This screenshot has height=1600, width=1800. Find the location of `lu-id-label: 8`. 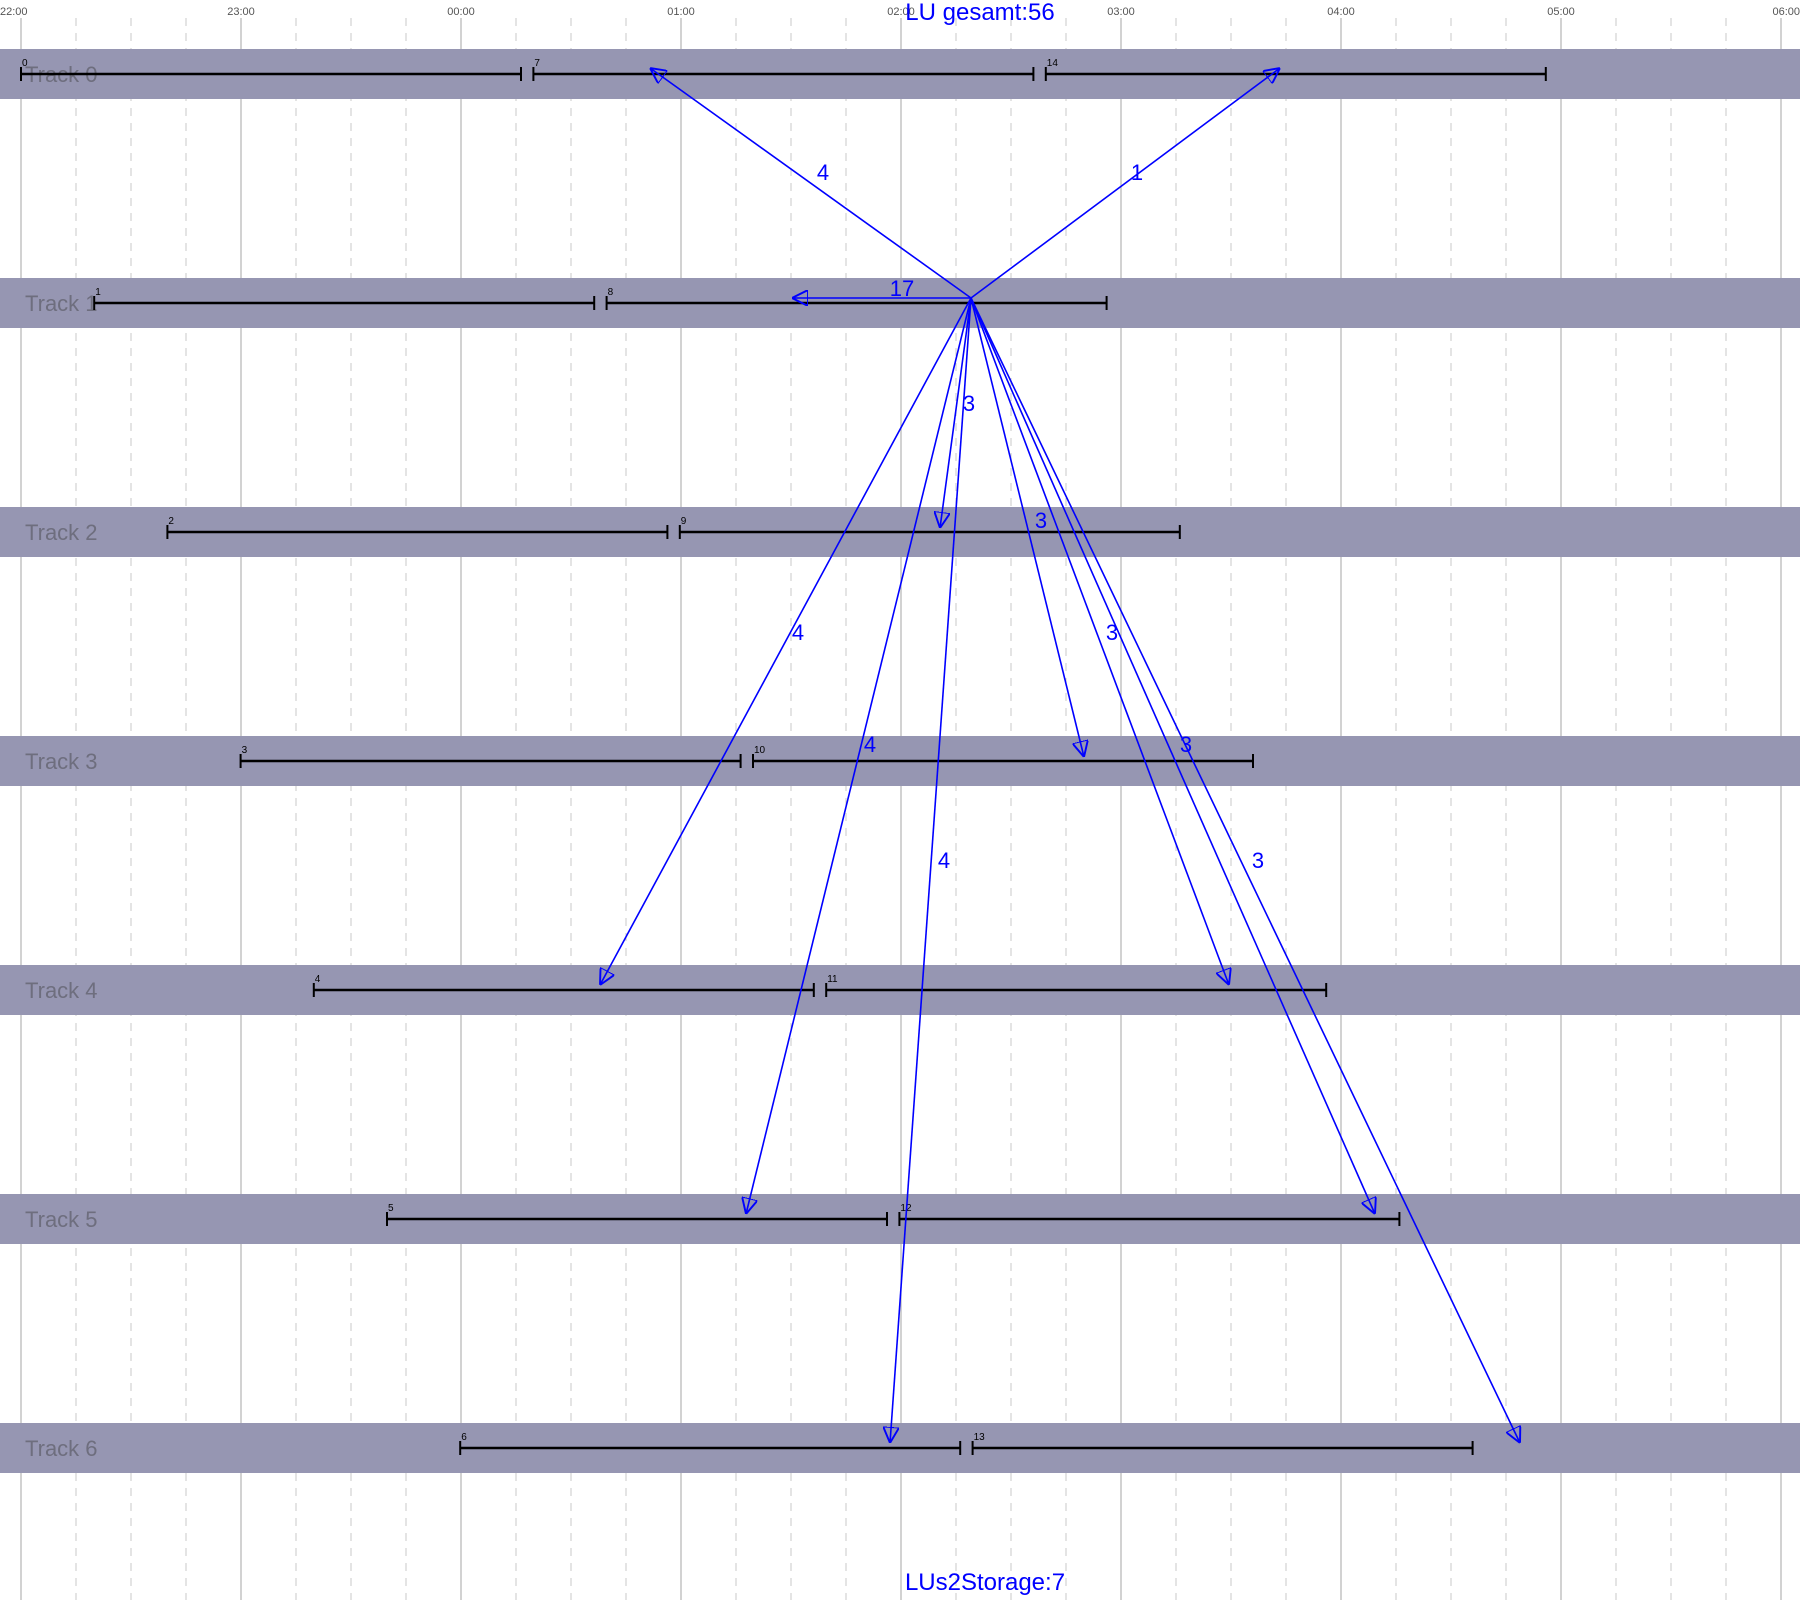

lu-id-label: 8 is located at coordinates (611, 292).